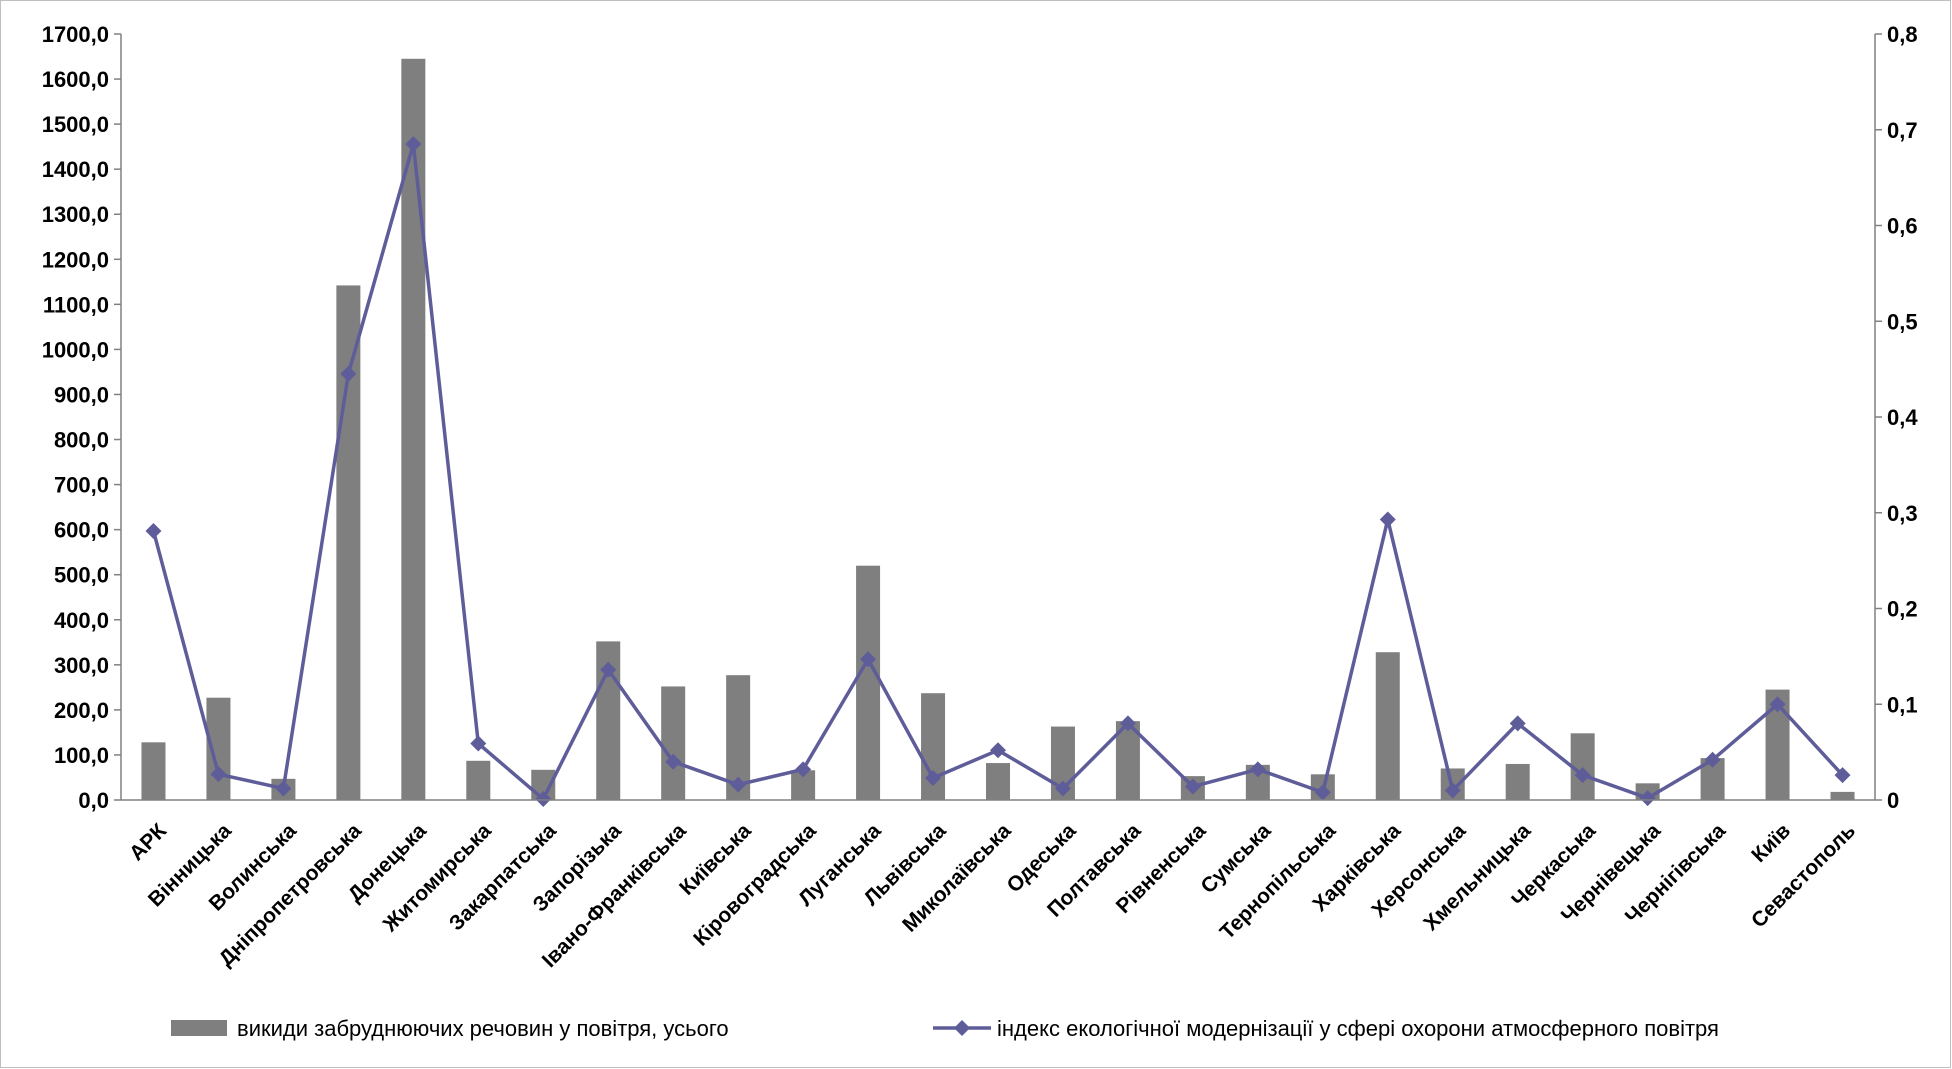 This screenshot has height=1069, width=1952. What do you see at coordinates (81, 755) in the screenshot?
I see `left-tick-label: 100,0` at bounding box center [81, 755].